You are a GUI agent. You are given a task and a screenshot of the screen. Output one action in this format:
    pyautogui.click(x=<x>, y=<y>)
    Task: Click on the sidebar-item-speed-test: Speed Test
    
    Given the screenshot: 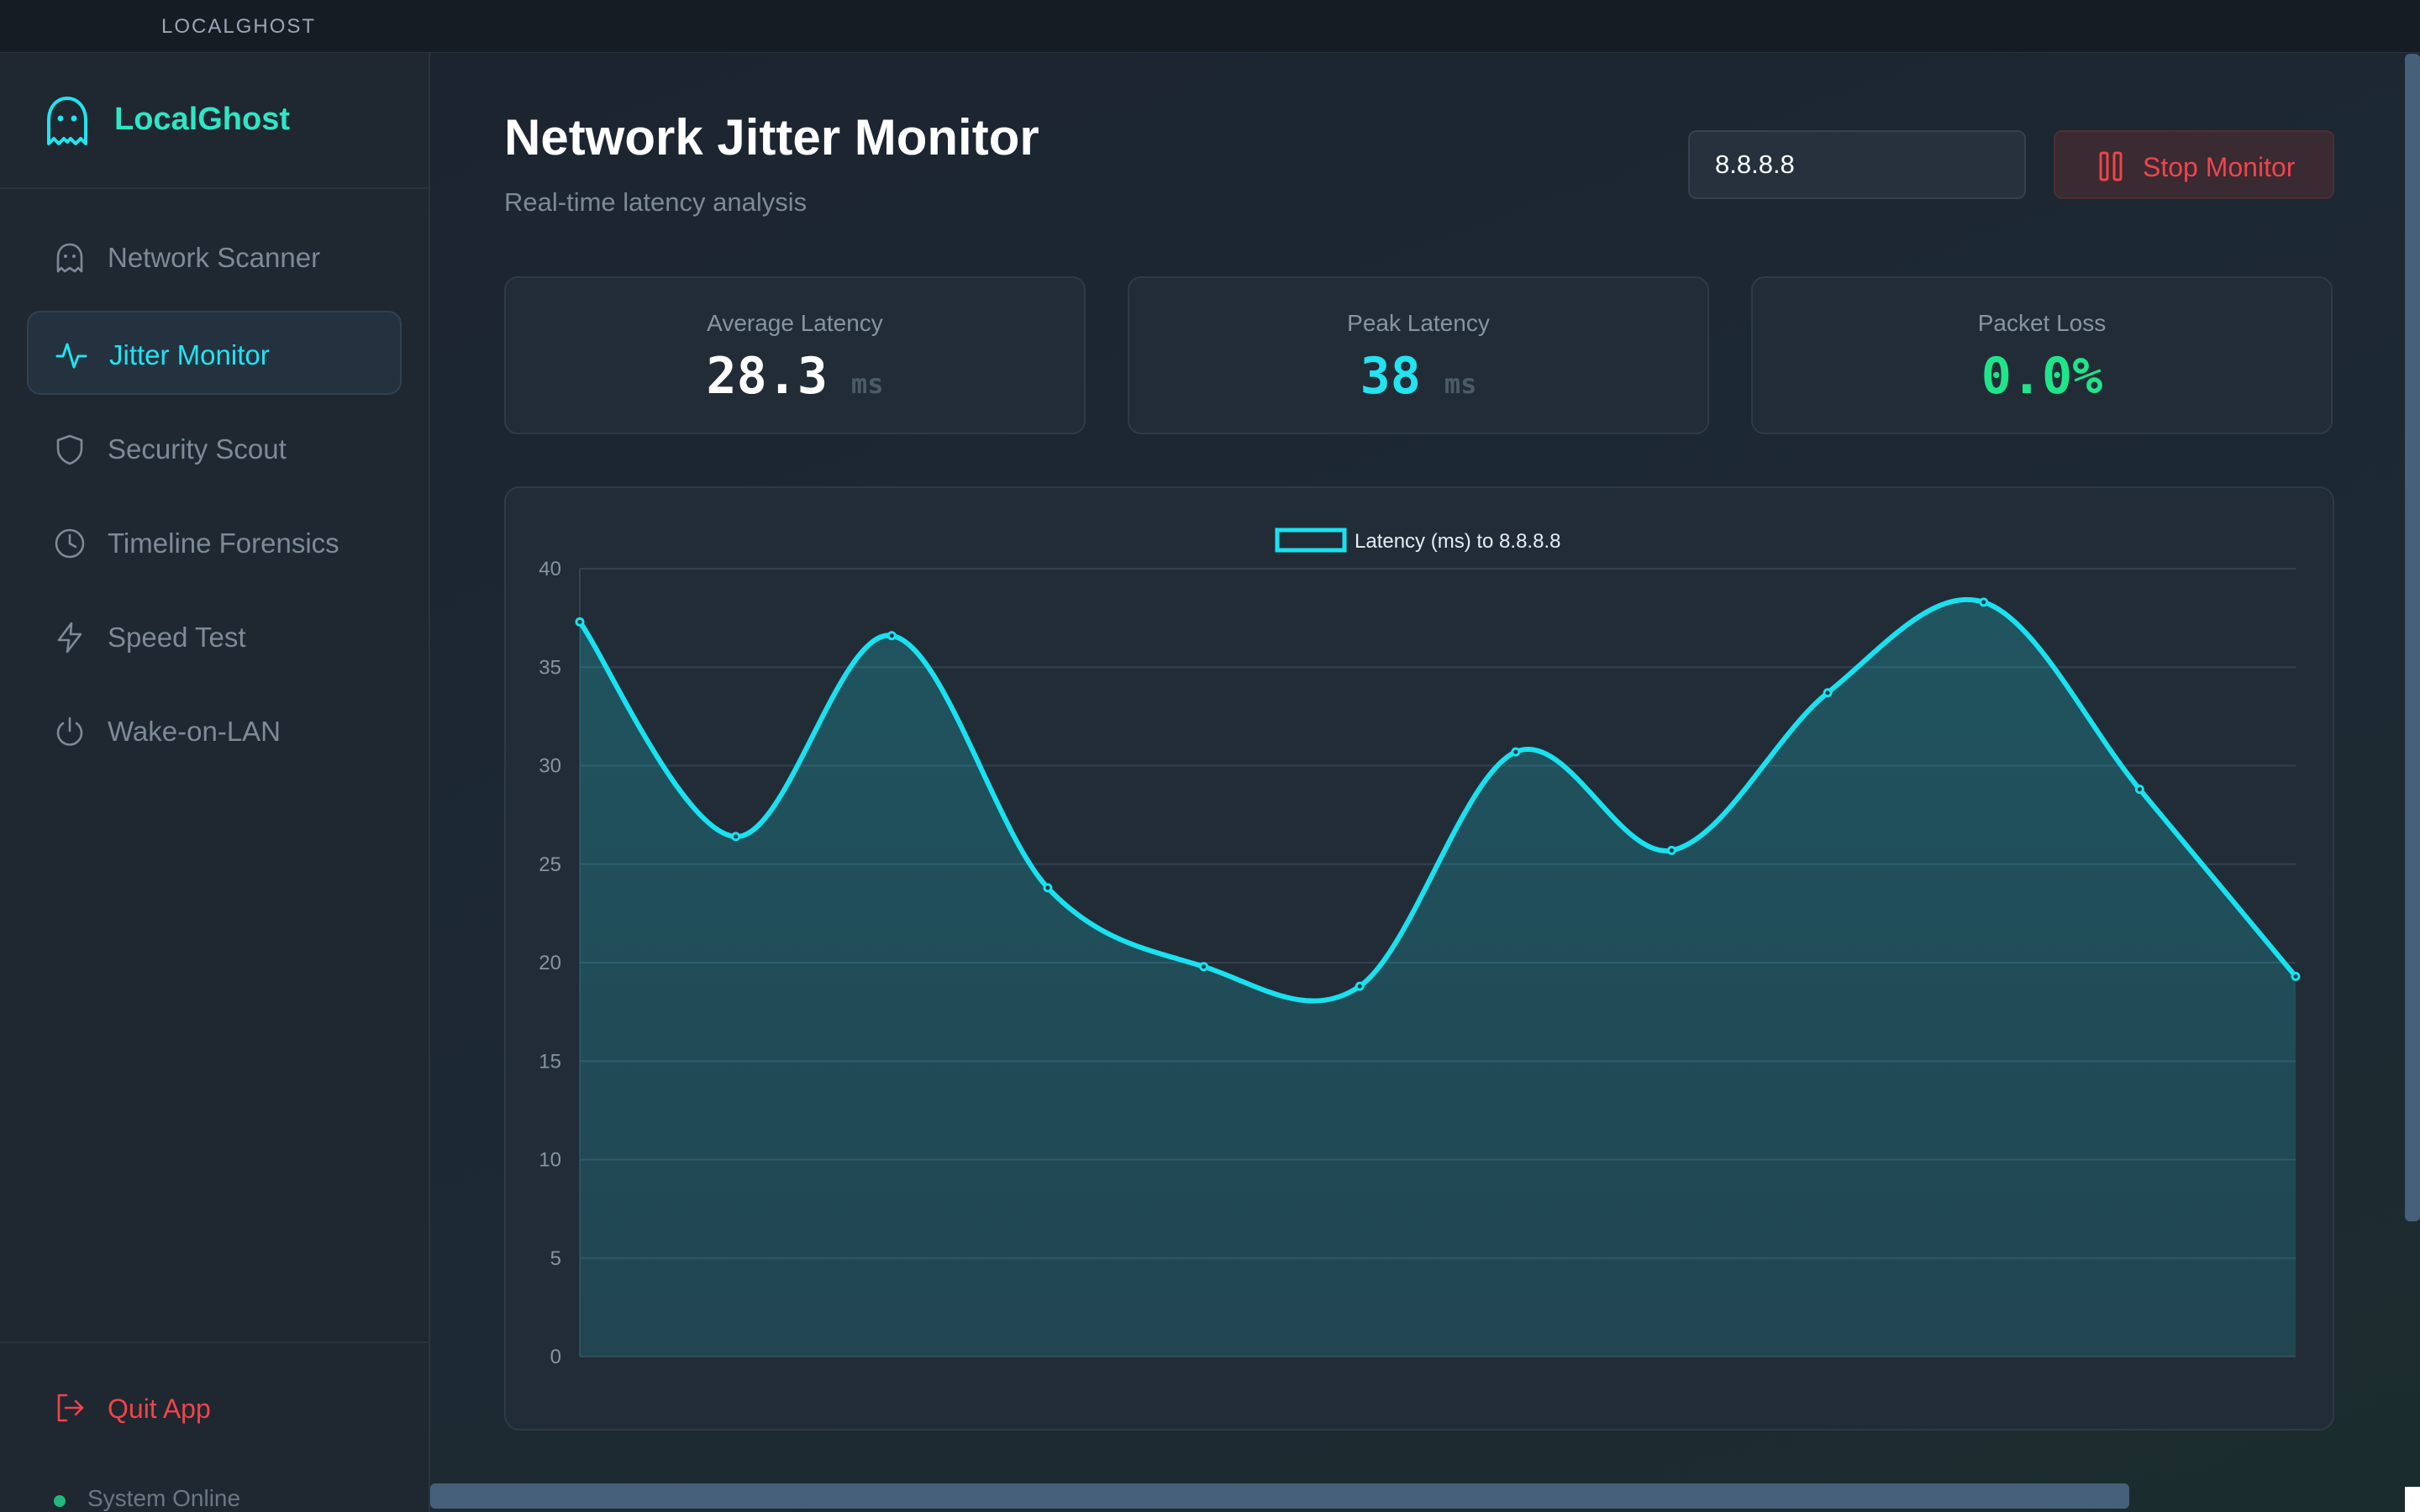 What is the action you would take?
    pyautogui.click(x=214, y=637)
    